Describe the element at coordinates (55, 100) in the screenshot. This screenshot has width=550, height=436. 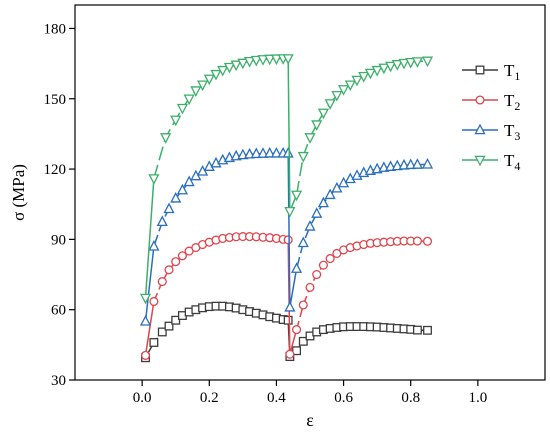
I see `y-tick-label: 150` at that location.